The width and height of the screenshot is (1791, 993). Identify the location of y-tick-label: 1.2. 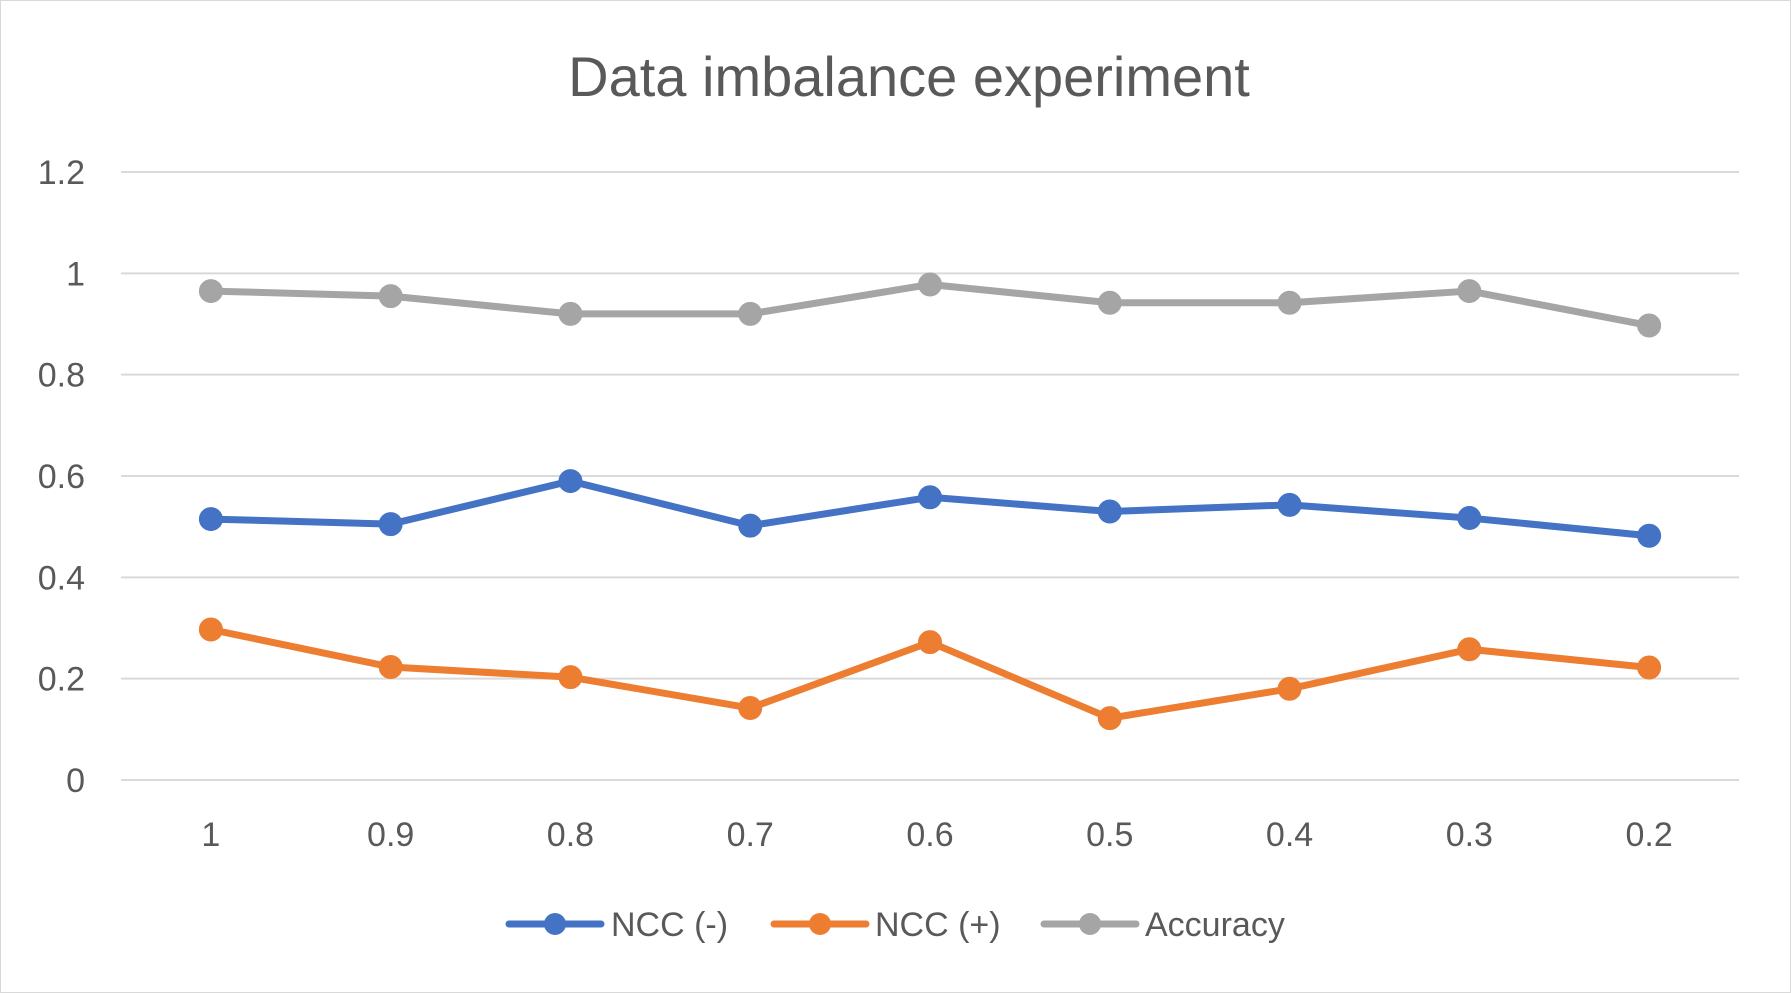
(61, 173).